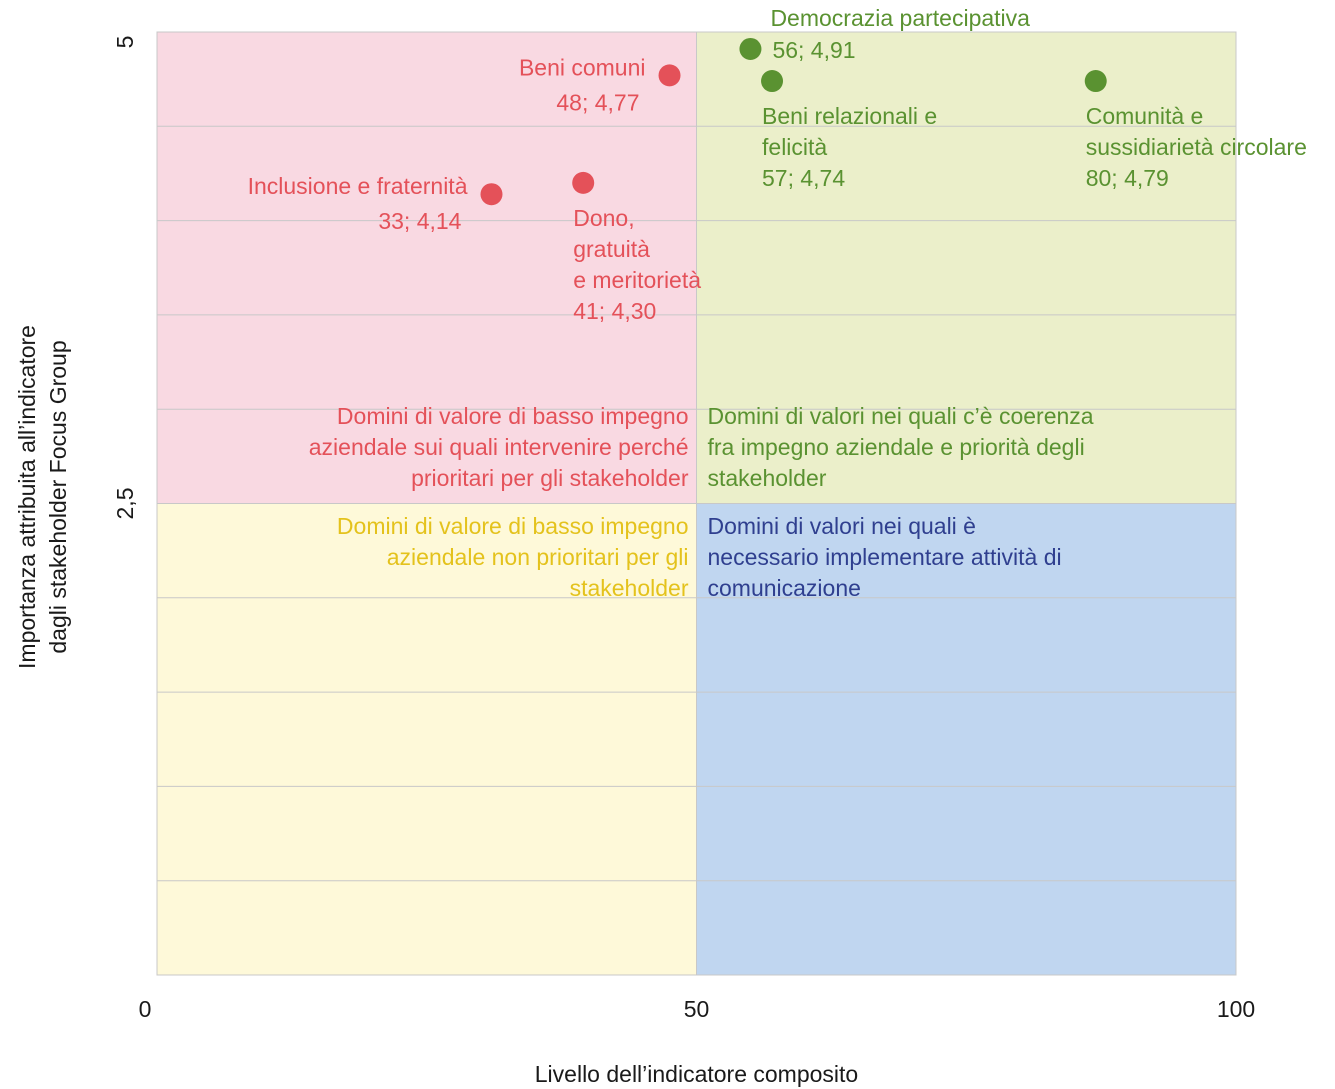  Describe the element at coordinates (900, 18) in the screenshot. I see `data-label: Democrazia partecipativa` at that location.